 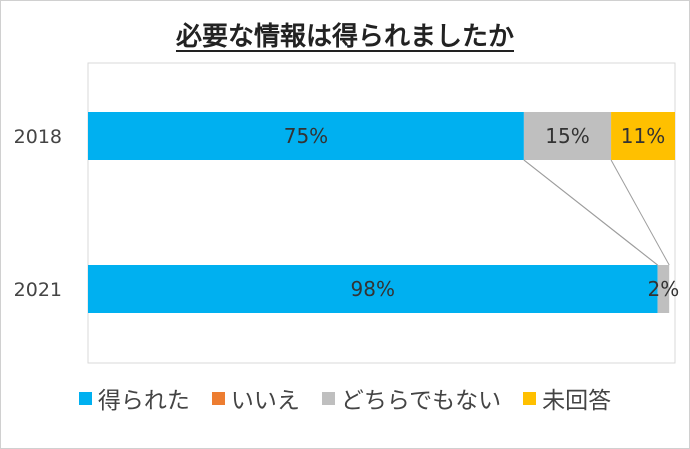 I want to click on legend-label-2: どちらでもない, so click(x=421, y=401).